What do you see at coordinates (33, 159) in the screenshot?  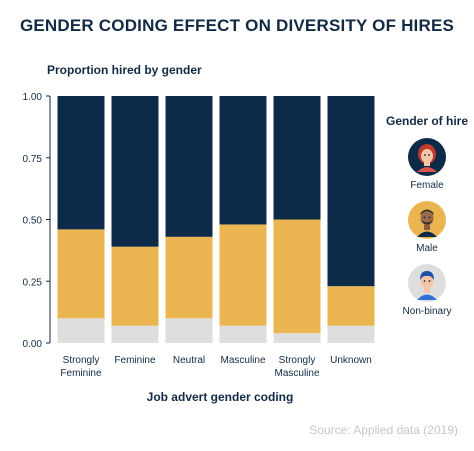 I see `y-tick-label: 0.75` at bounding box center [33, 159].